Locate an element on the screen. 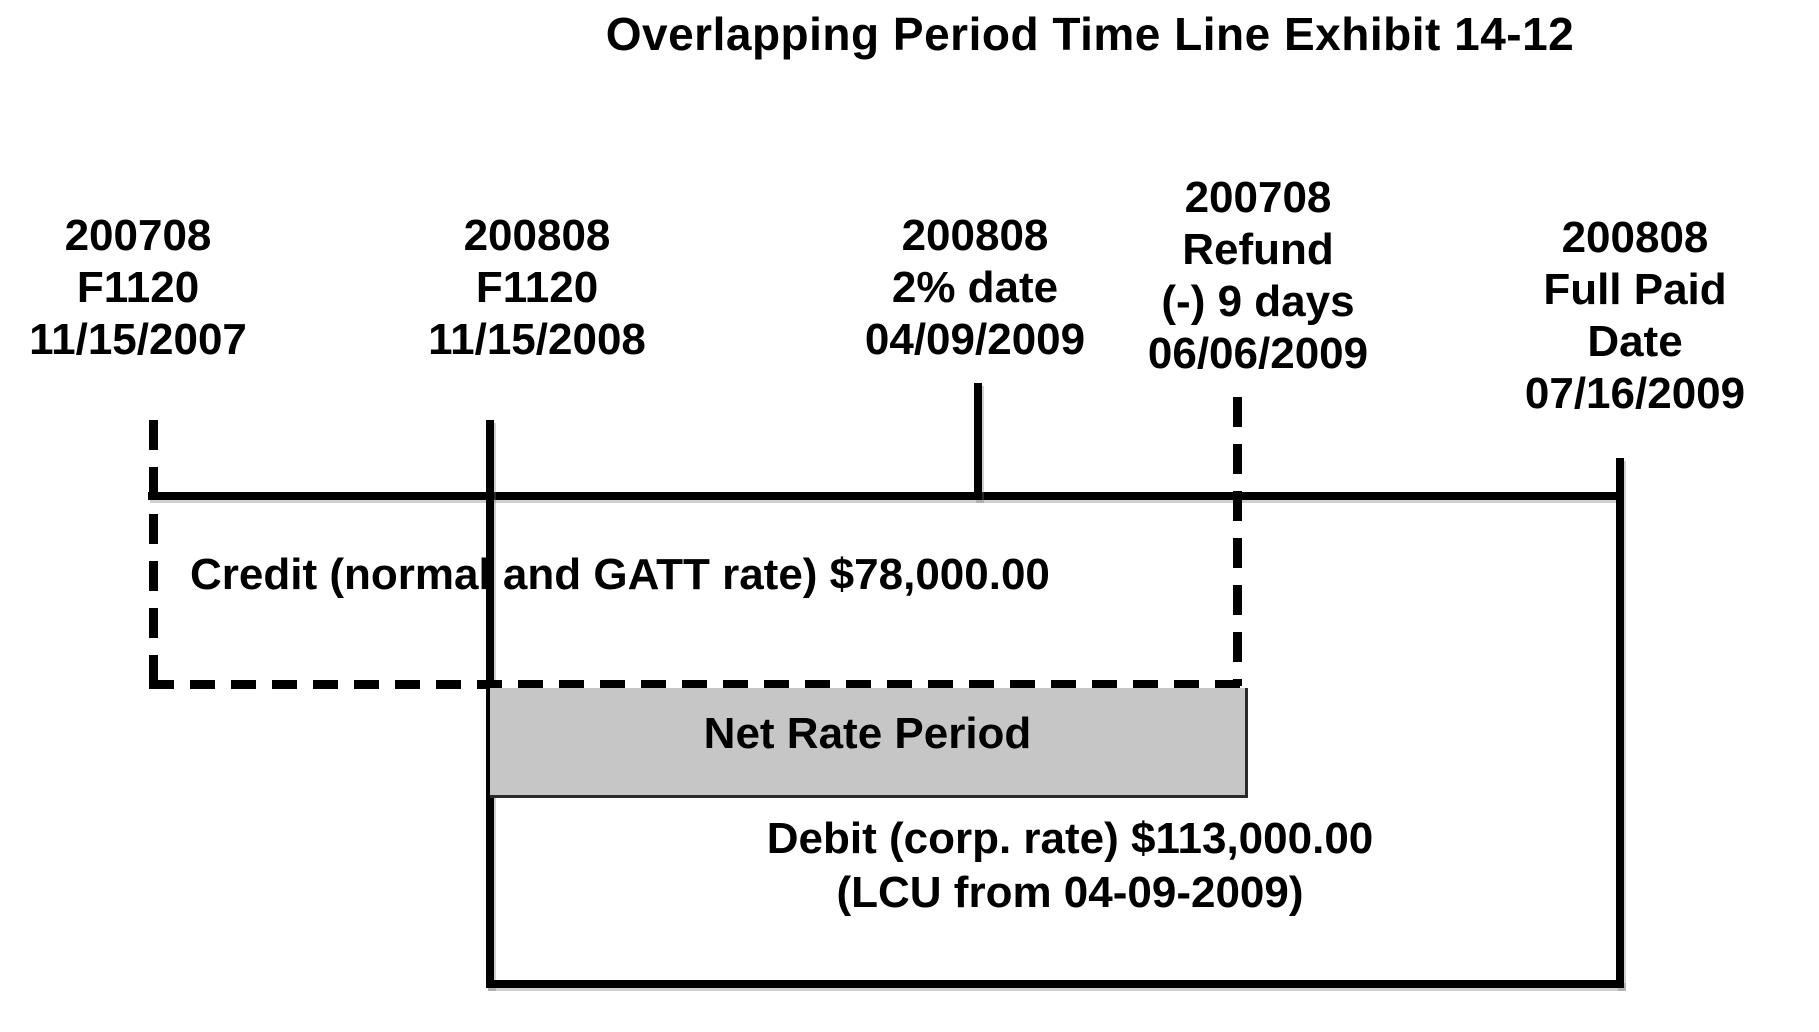 This screenshot has width=1819, height=1032. debit-period-label-line2: (LCU from 04-09-2009) is located at coordinates (1070, 892).